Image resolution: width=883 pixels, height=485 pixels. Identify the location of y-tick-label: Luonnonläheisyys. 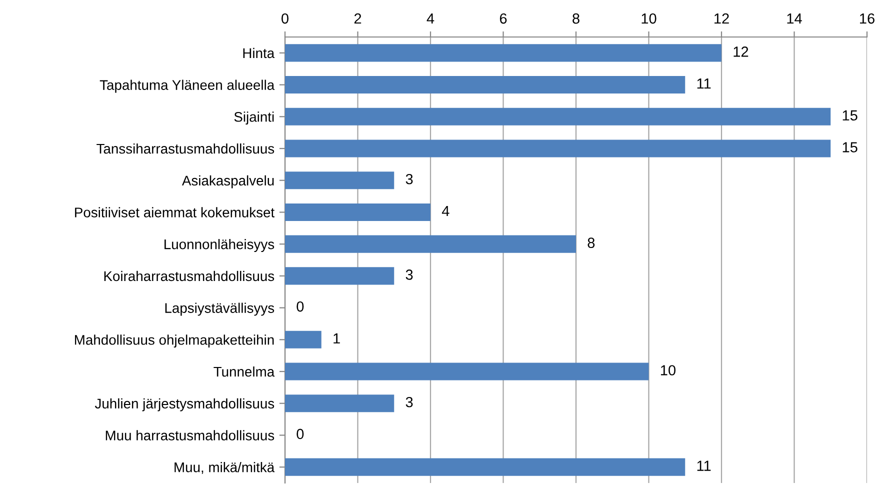
(219, 245).